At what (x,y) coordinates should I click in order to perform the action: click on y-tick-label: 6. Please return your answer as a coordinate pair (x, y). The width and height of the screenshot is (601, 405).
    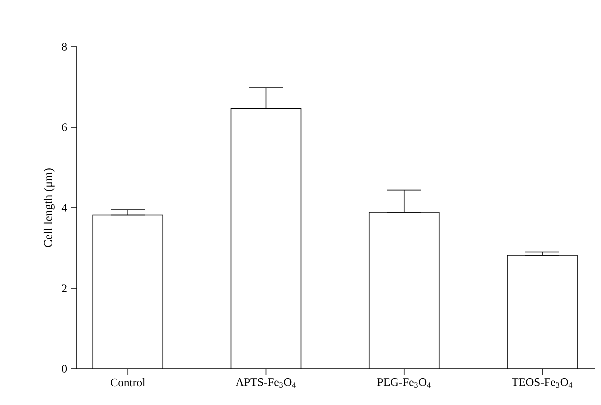
    Looking at the image, I should click on (65, 128).